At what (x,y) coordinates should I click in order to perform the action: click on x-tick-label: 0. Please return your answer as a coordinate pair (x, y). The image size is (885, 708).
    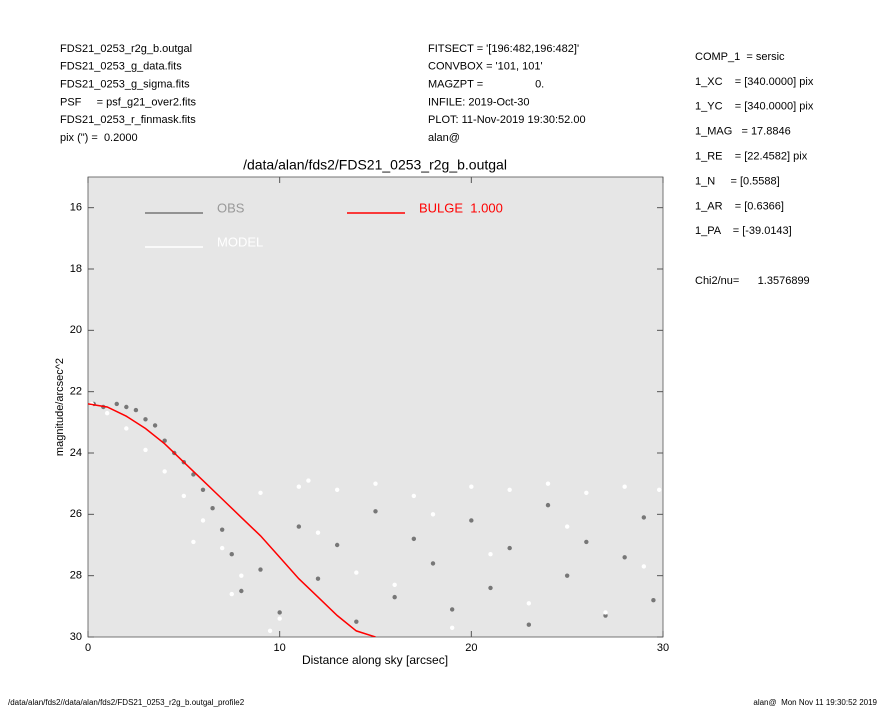
    Looking at the image, I should click on (88, 648).